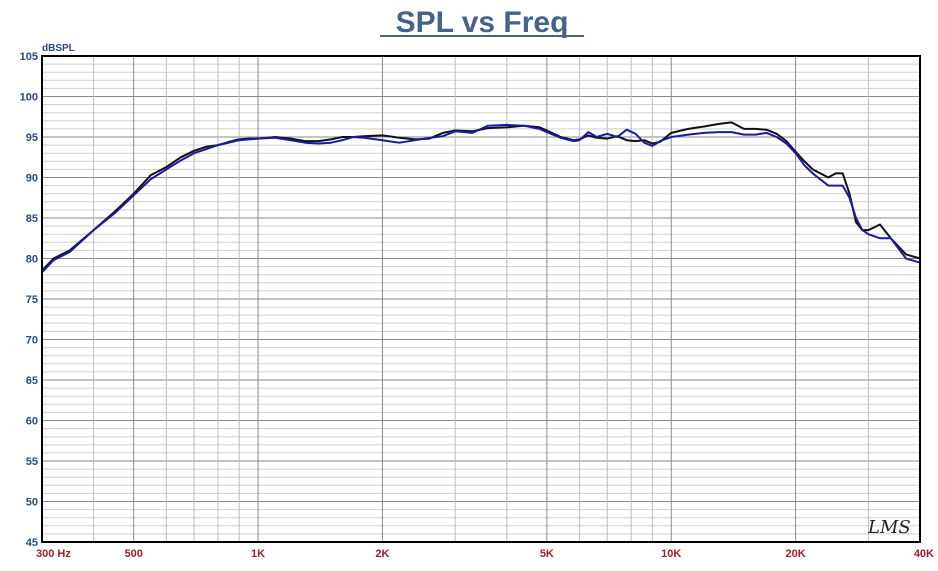 The image size is (938, 571). I want to click on y-tick-label: 90, so click(32, 179).